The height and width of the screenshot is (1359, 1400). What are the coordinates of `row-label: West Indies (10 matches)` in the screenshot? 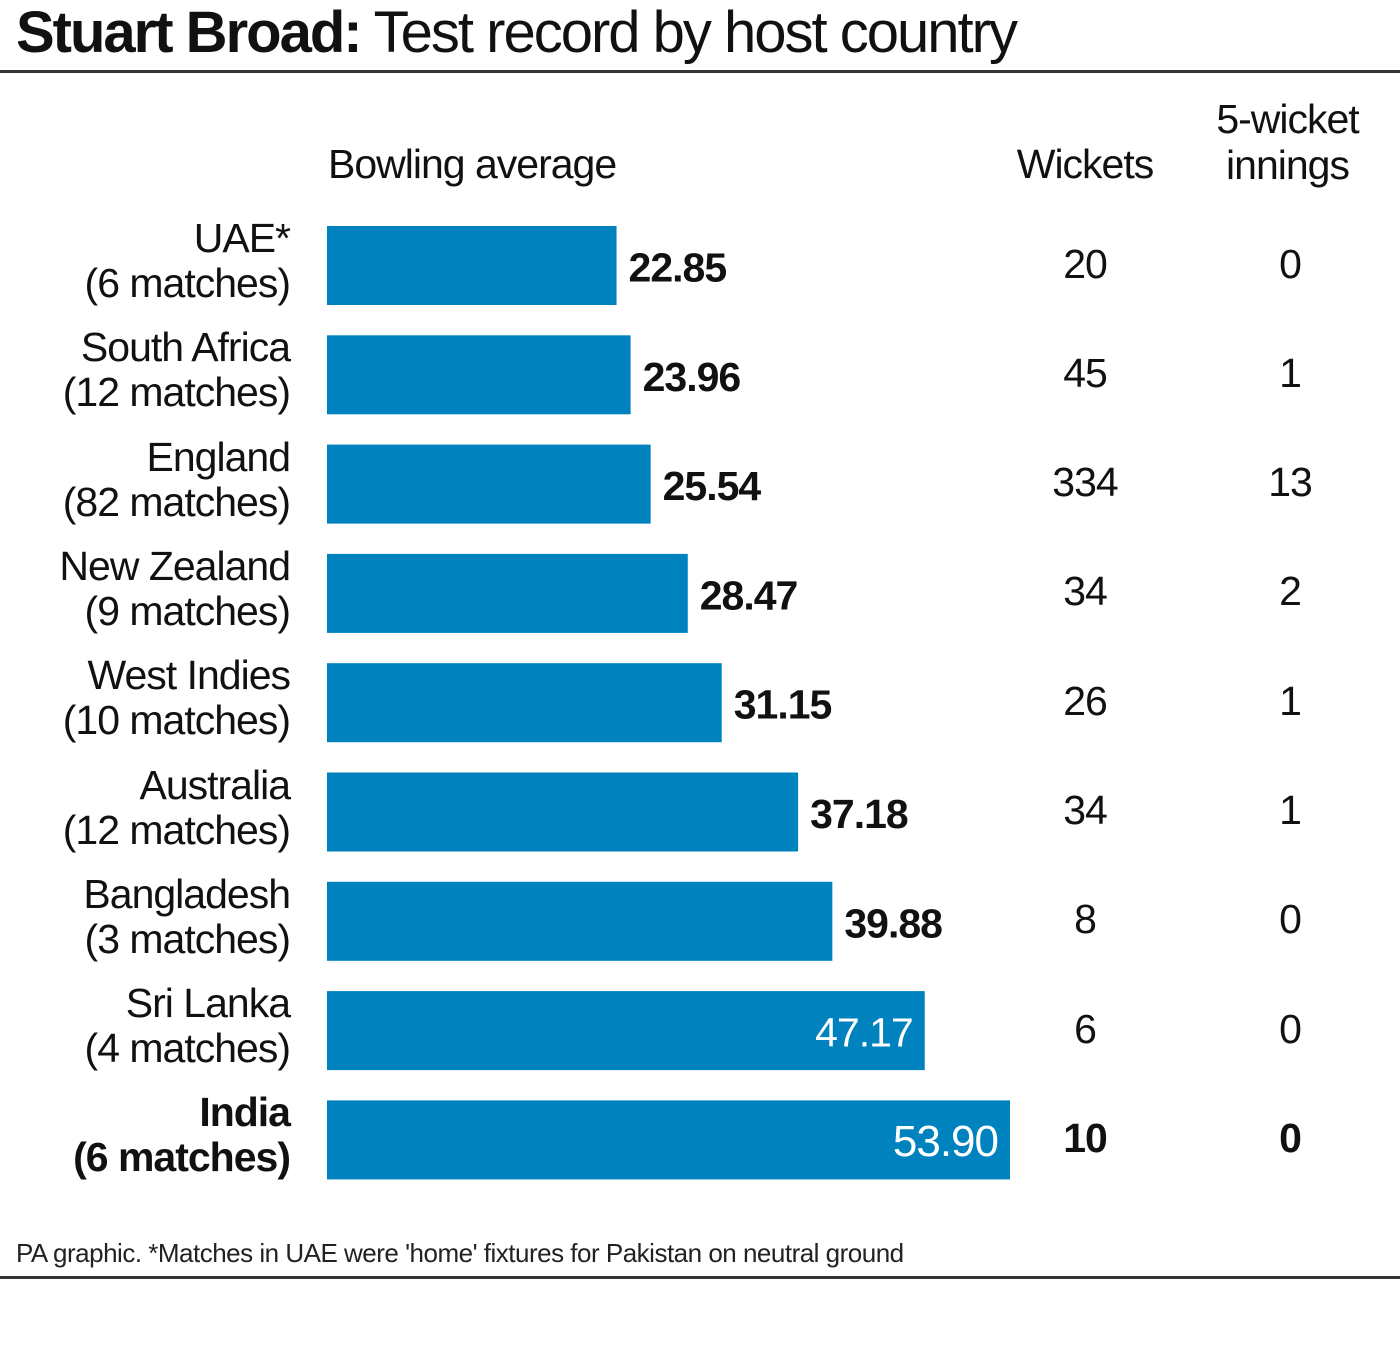 It's located at (145, 698).